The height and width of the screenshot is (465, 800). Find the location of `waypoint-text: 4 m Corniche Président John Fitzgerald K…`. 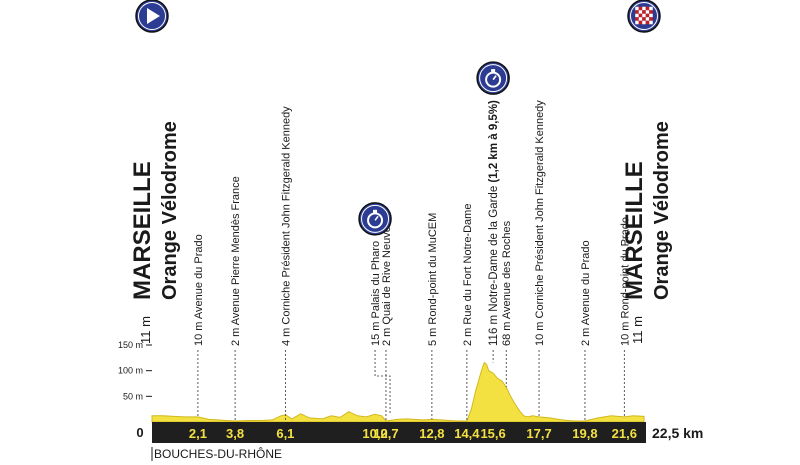

waypoint-text: 4 m Corniche Président John Fitzgerald K… is located at coordinates (286, 226).